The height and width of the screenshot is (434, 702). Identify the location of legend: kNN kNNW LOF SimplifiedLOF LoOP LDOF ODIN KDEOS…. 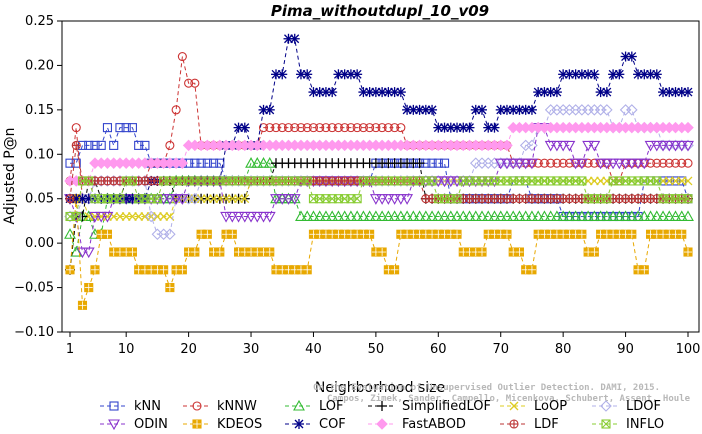
(382, 415).